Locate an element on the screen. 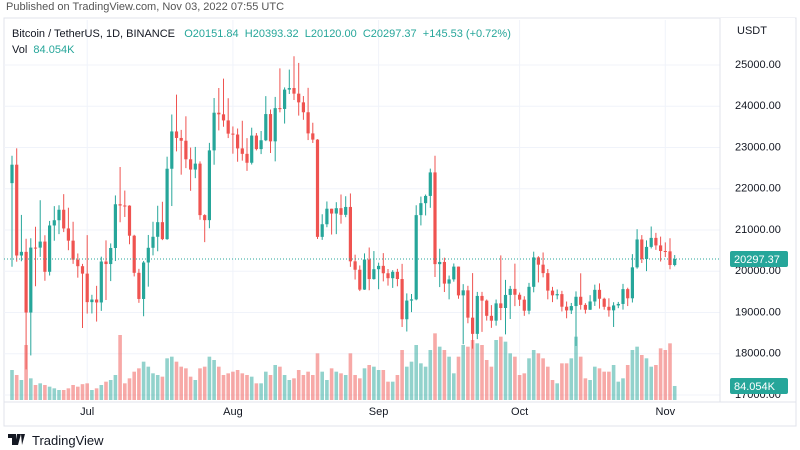 The width and height of the screenshot is (800, 450). y-tick-label: 24000.00 is located at coordinates (758, 106).